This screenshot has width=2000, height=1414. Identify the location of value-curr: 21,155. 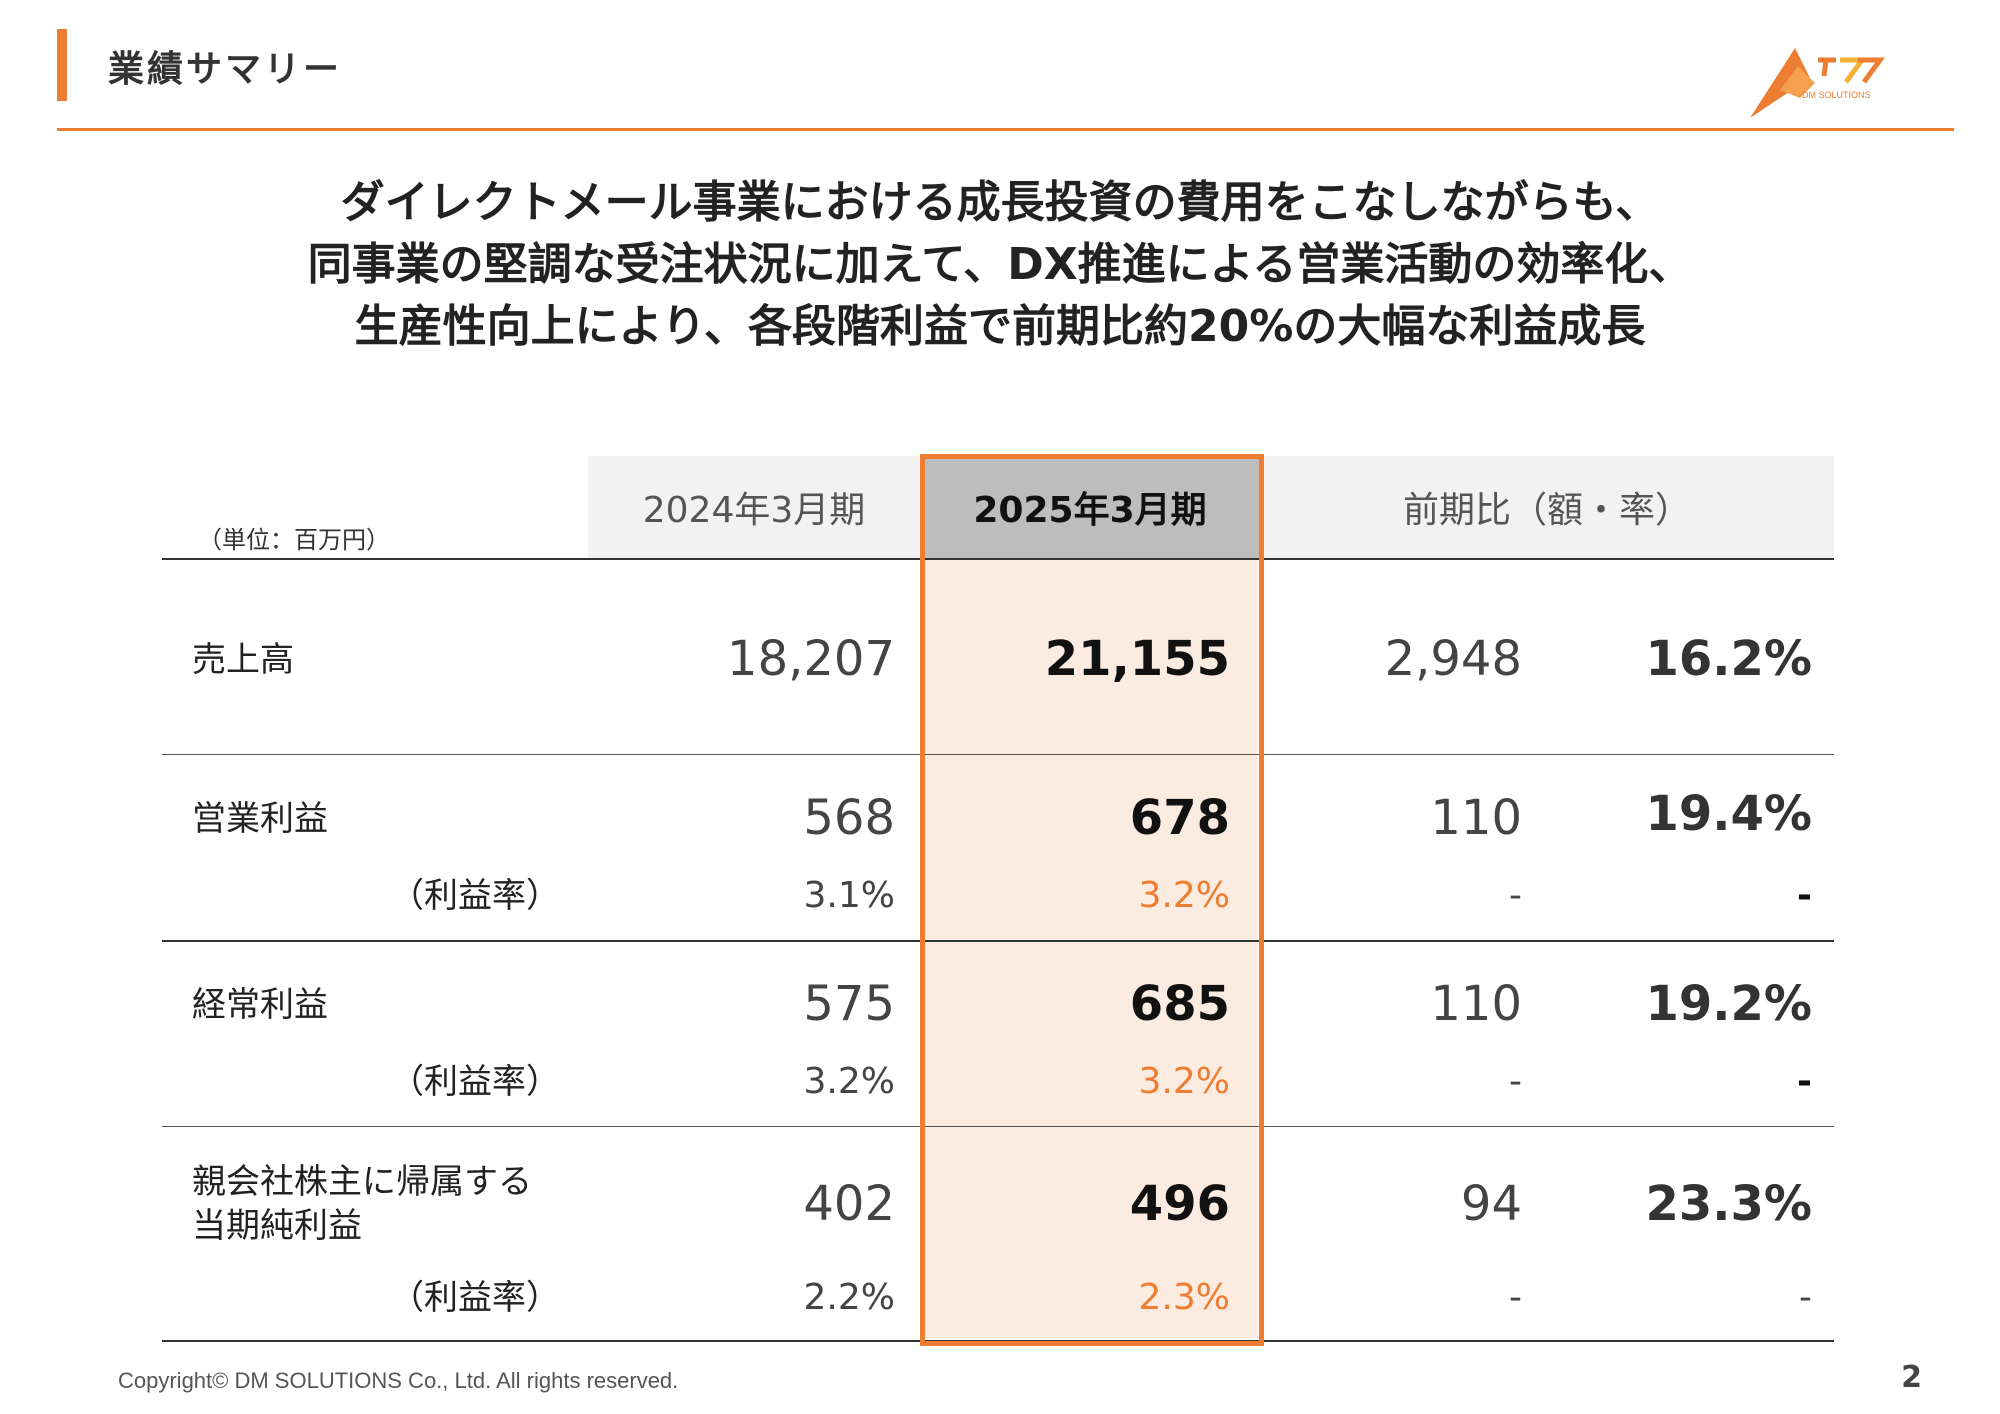
(1137, 659).